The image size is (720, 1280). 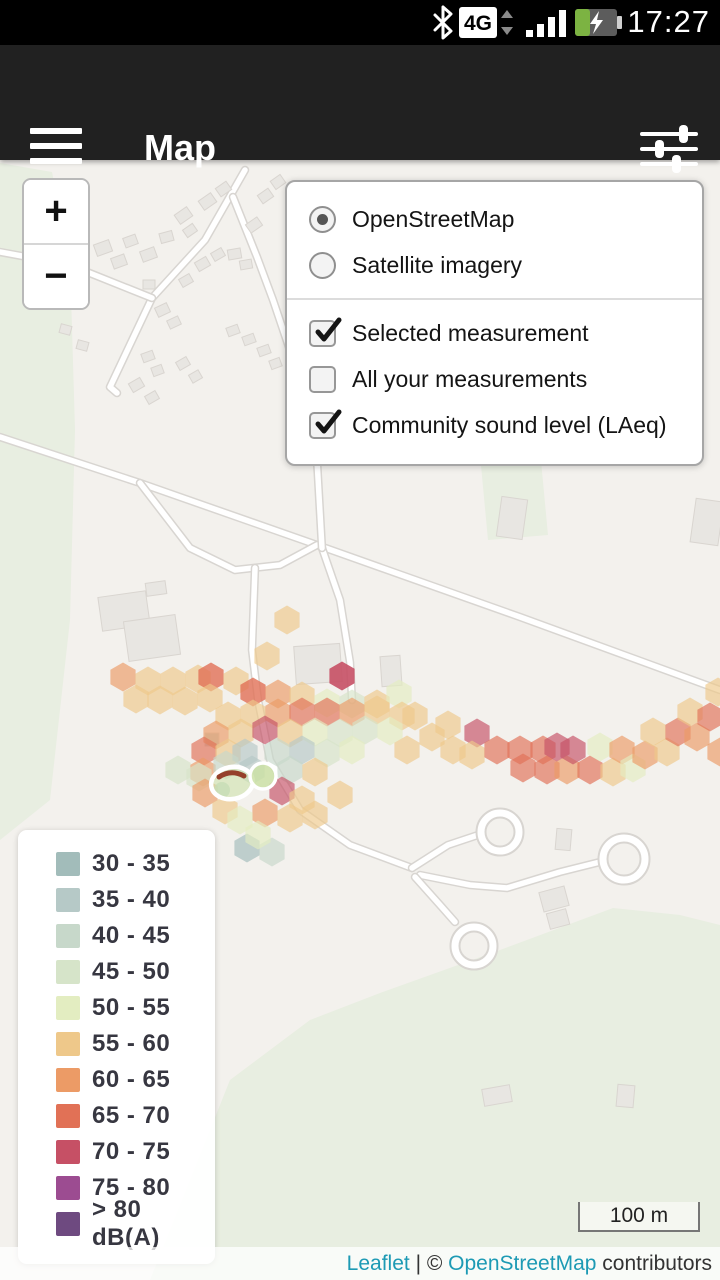 I want to click on menu-icon, so click(x=56, y=148).